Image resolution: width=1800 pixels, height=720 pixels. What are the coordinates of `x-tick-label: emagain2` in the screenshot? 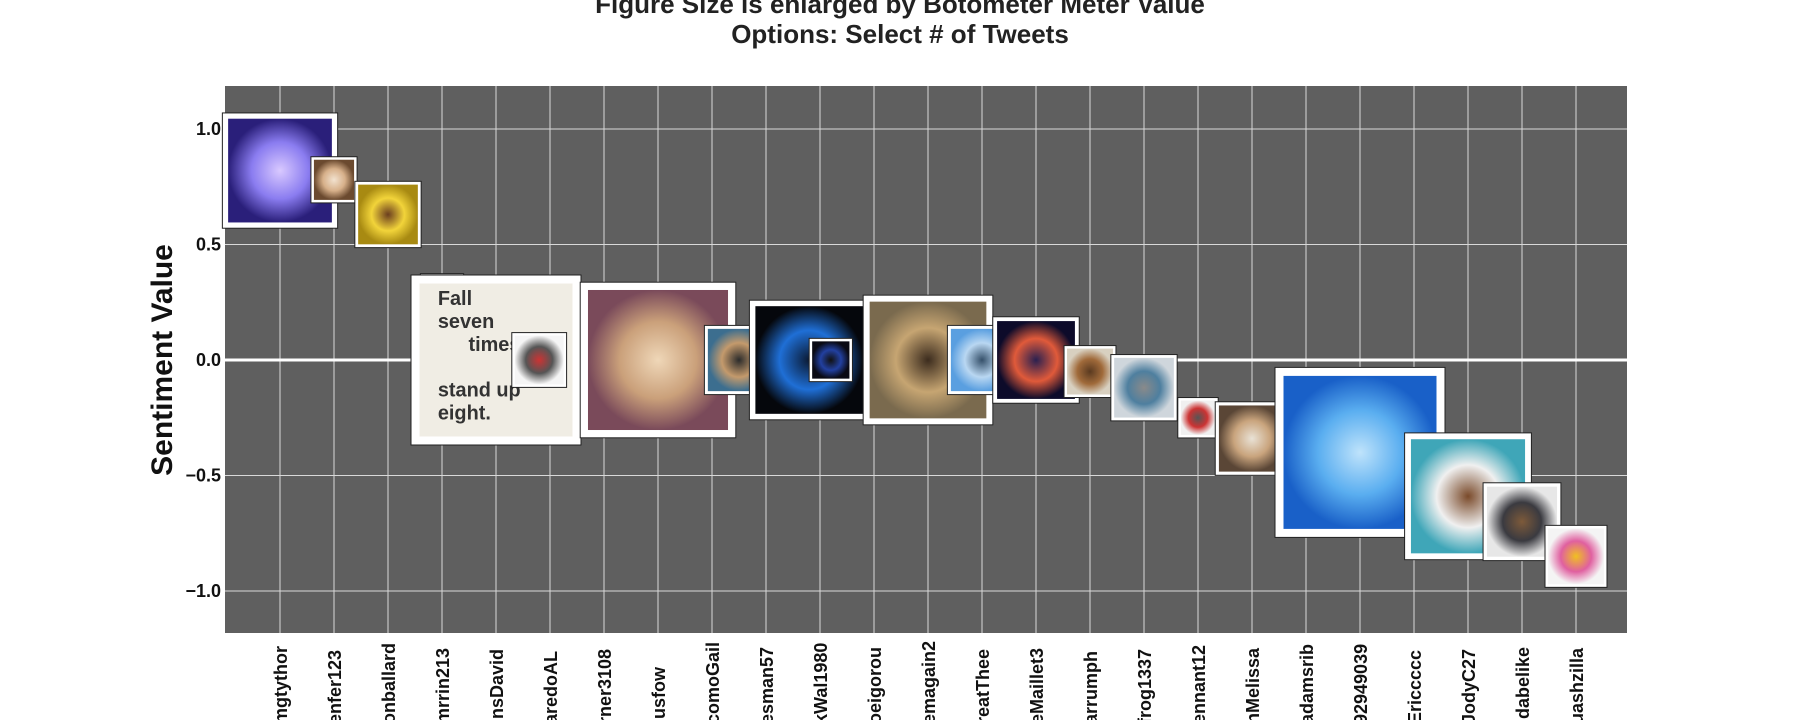 It's located at (929, 680).